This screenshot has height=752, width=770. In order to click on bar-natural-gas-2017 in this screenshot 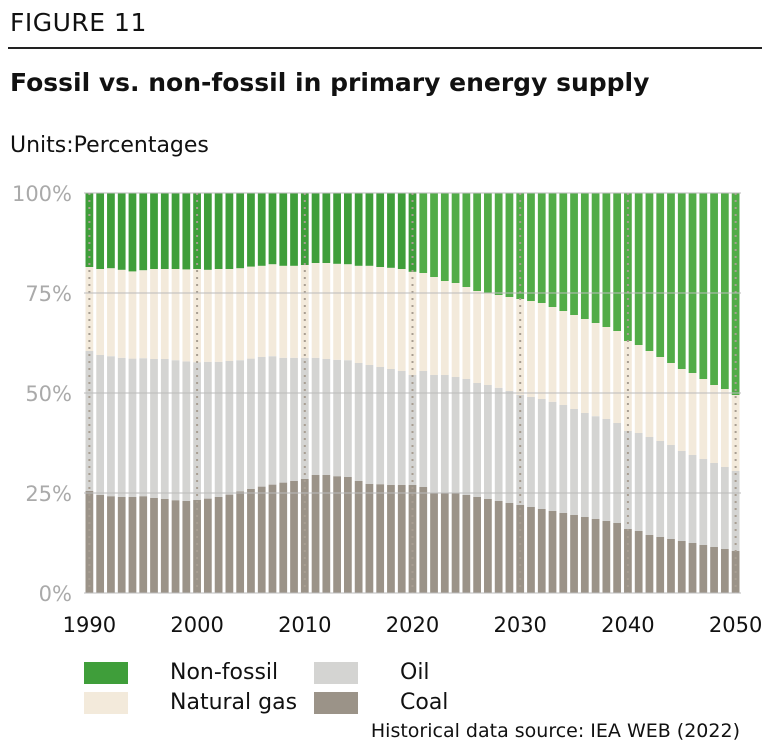, I will do `click(380, 317)`.